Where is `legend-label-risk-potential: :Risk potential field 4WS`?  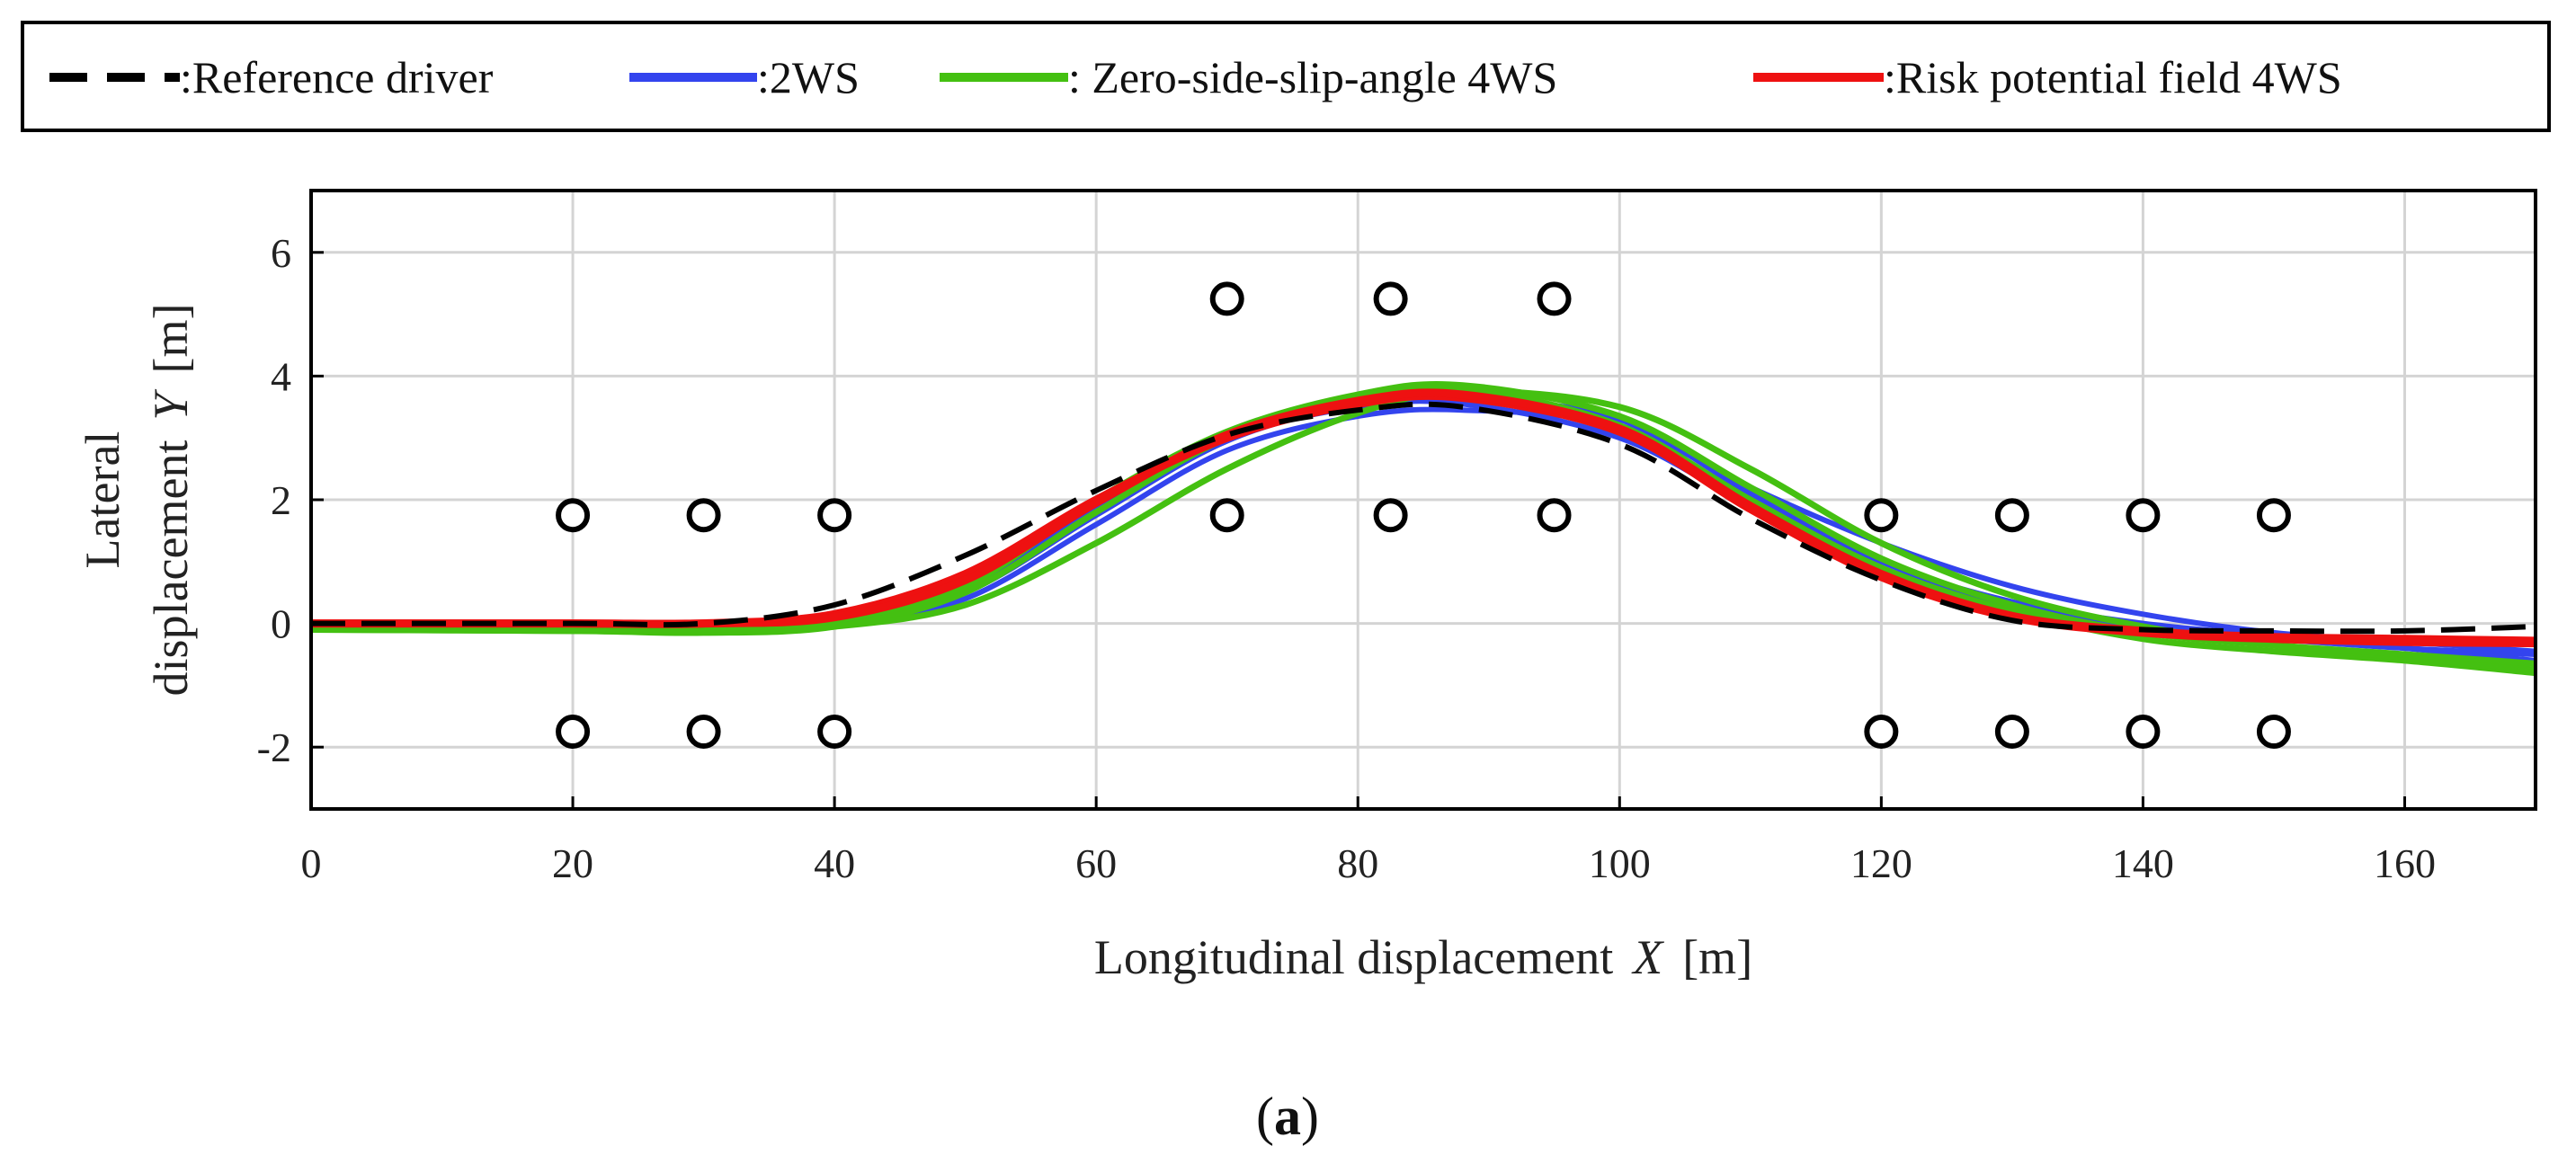
legend-label-risk-potential: :Risk potential field 4WS is located at coordinates (2113, 77).